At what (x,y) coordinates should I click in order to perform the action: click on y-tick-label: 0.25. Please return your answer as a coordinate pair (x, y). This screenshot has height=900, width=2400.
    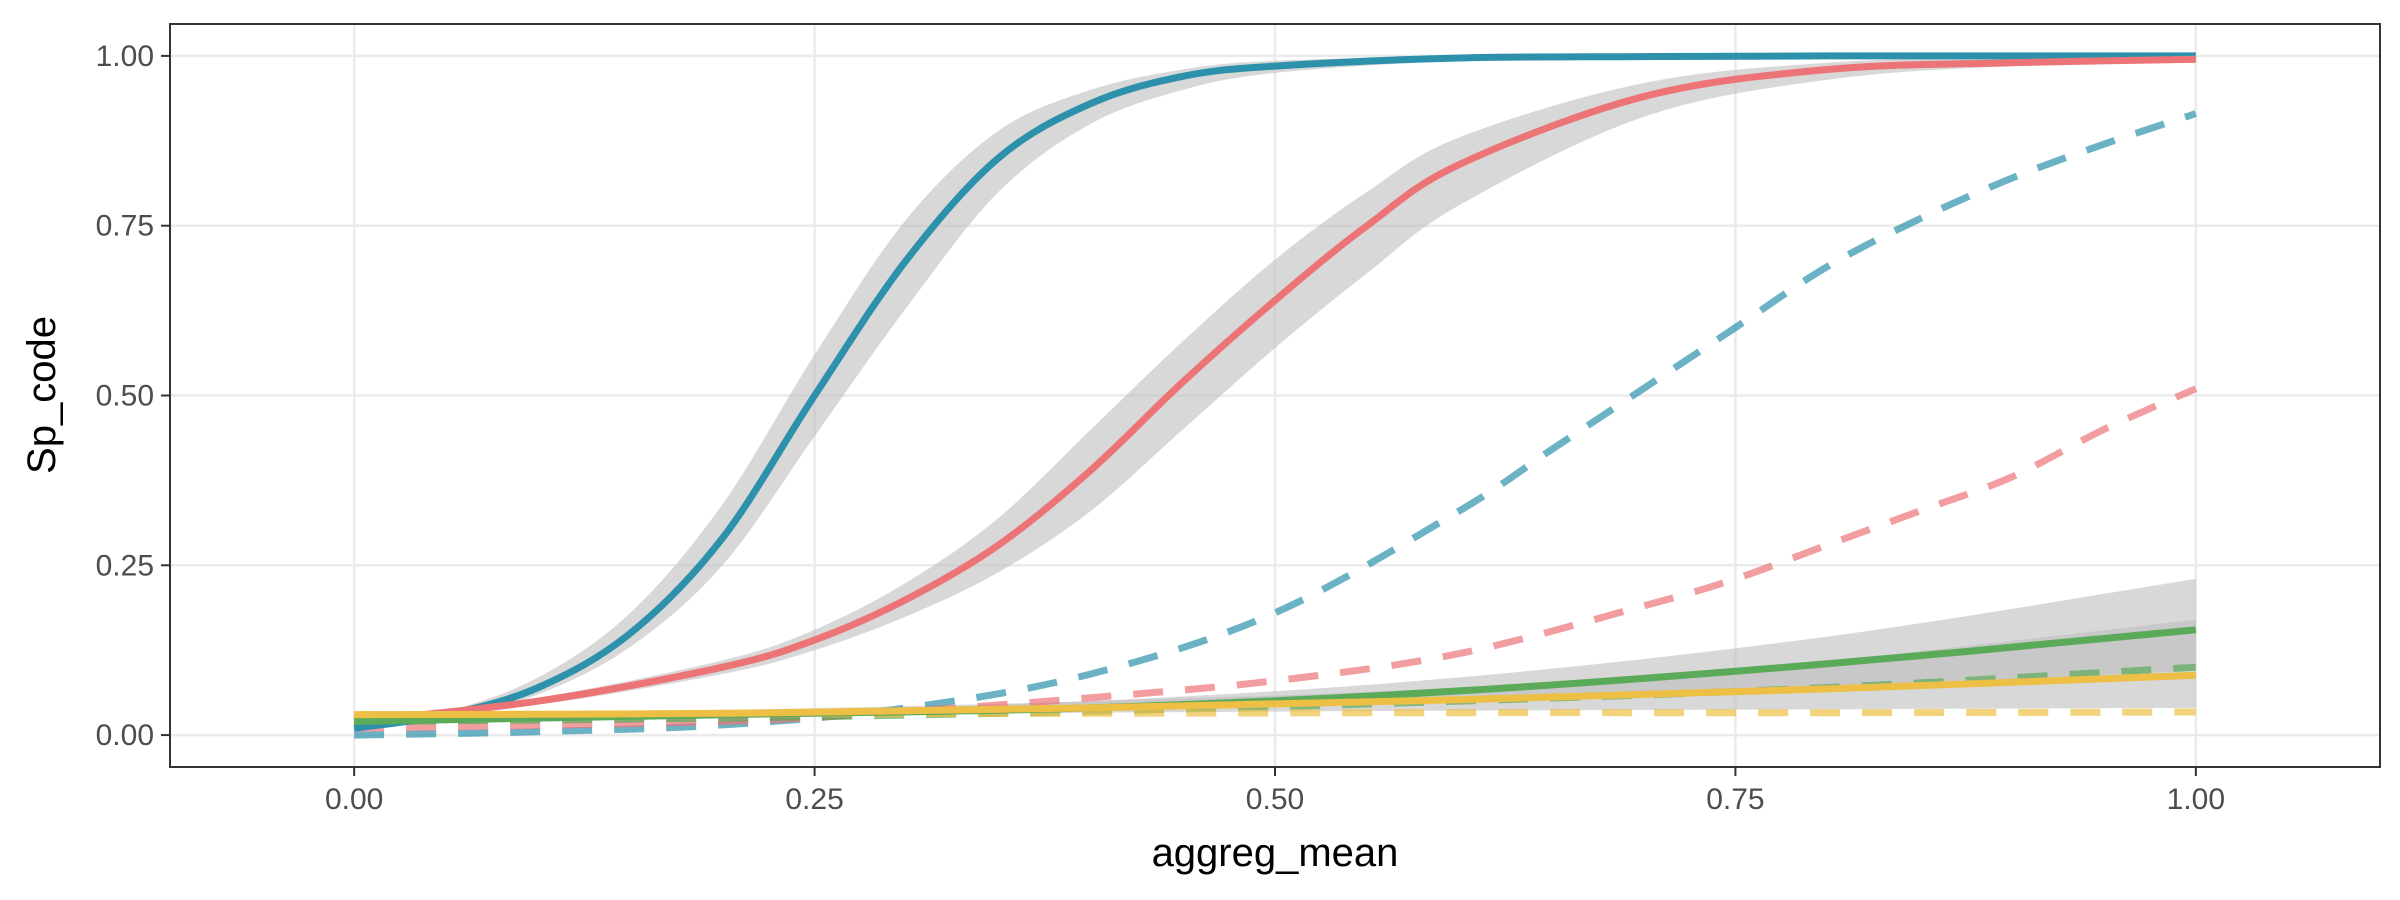
    Looking at the image, I should click on (125, 565).